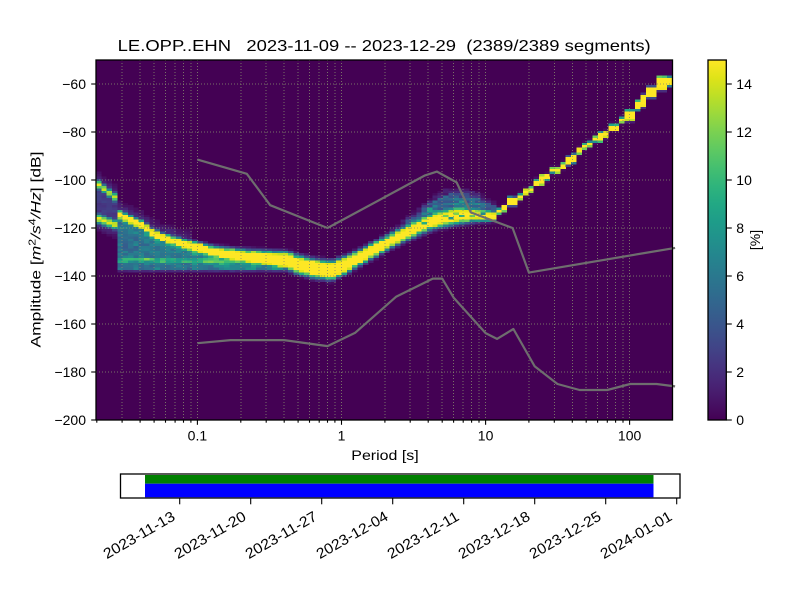 The height and width of the screenshot is (600, 800). What do you see at coordinates (36, 250) in the screenshot?
I see `svg-text: Amplitude [m2/s4/Hz] [dB]` at bounding box center [36, 250].